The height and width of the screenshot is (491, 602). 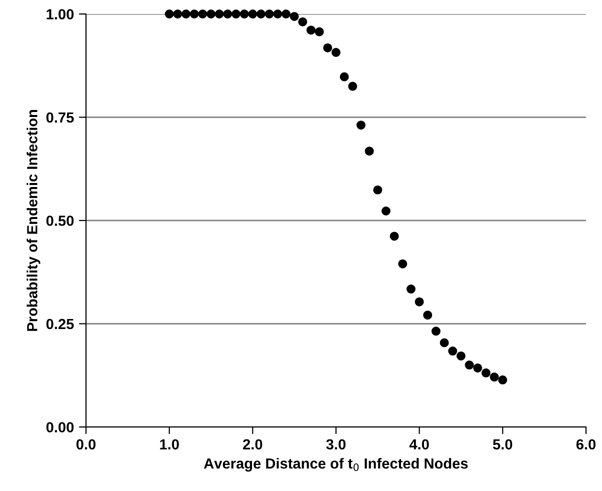 I want to click on y-tick-label: 1.00, so click(x=60, y=14).